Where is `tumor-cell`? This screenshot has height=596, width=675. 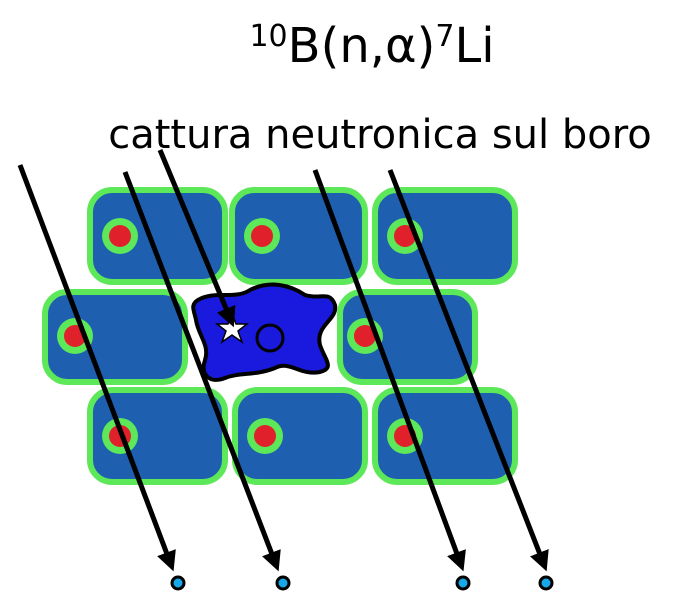 tumor-cell is located at coordinates (264, 332).